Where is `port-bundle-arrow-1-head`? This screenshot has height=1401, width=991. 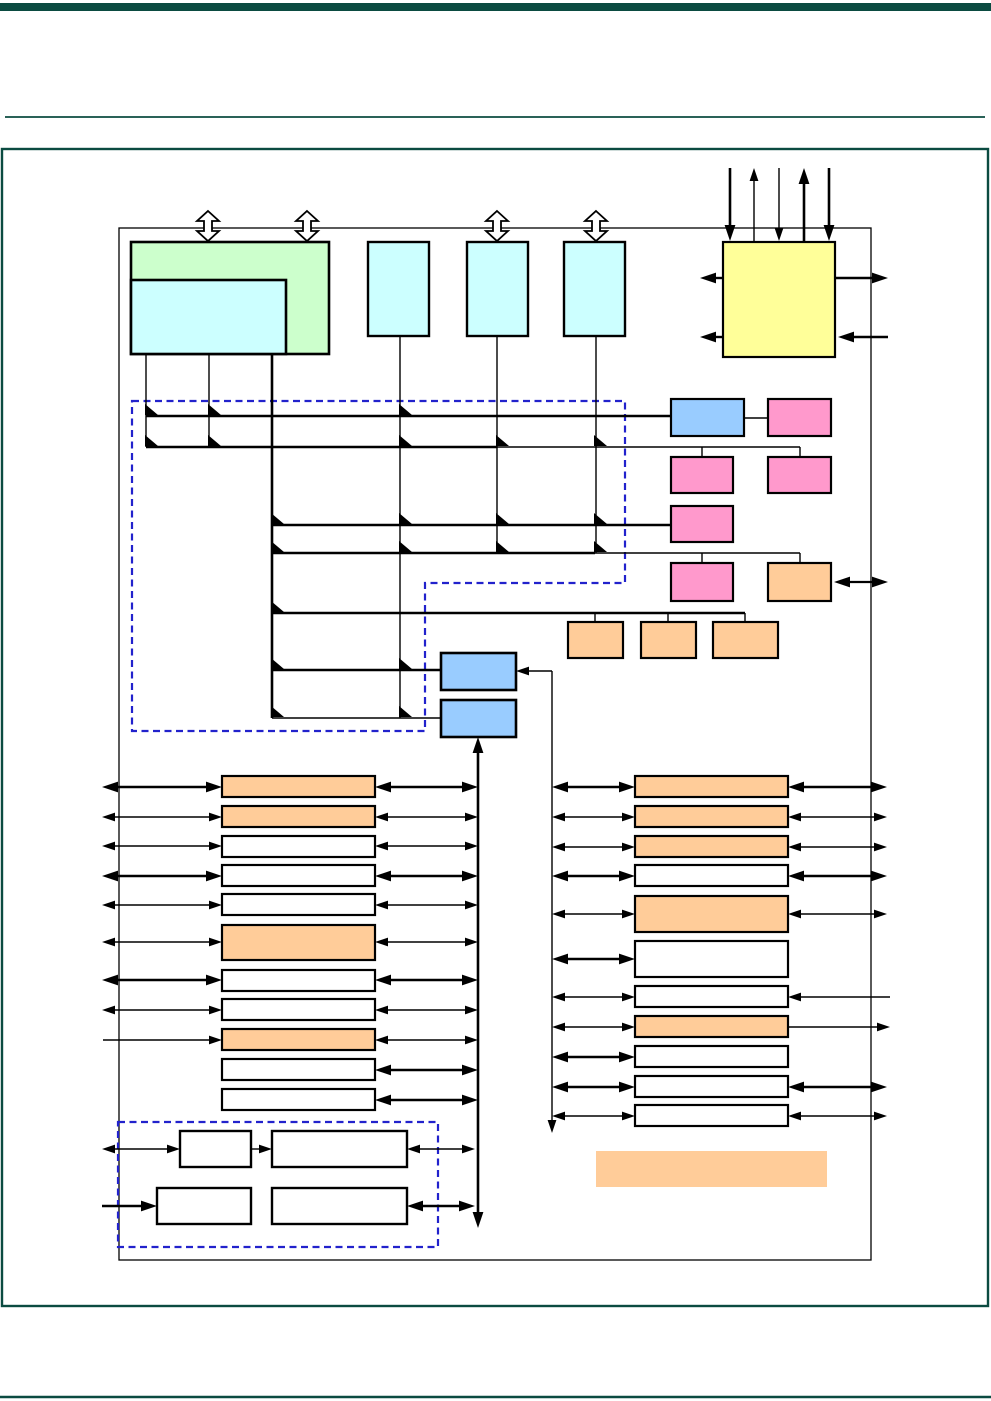 port-bundle-arrow-1-head is located at coordinates (730, 233).